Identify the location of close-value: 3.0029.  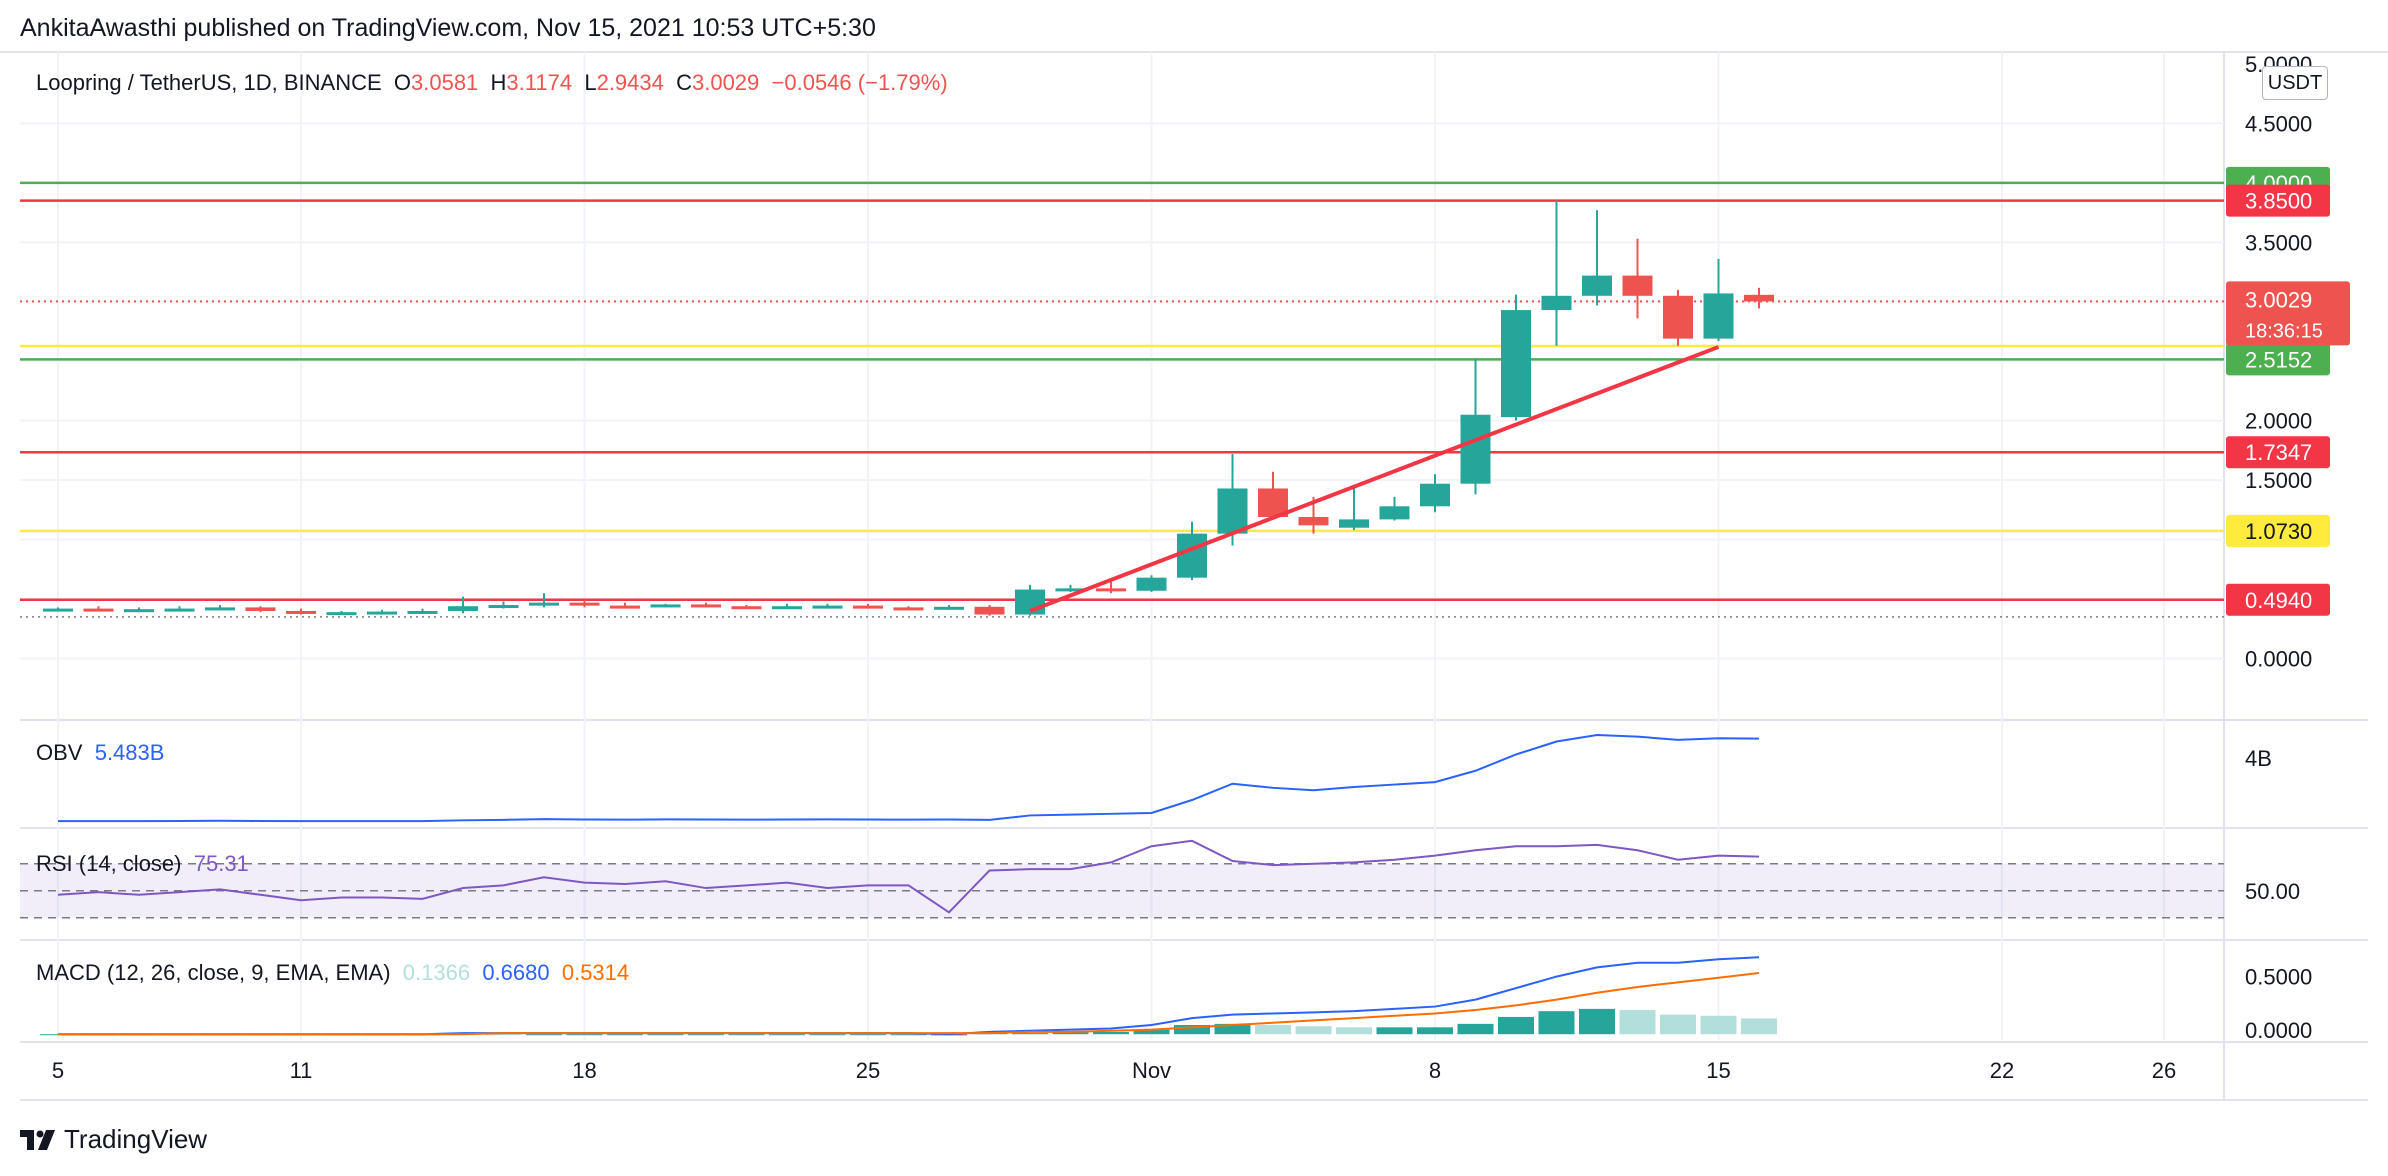
(725, 82).